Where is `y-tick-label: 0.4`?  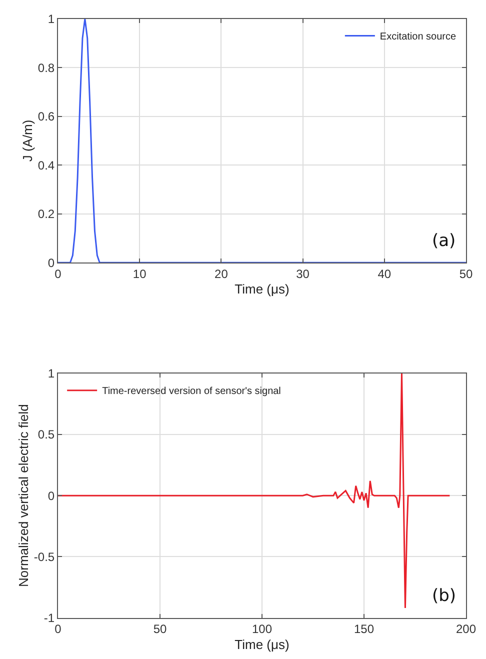 y-tick-label: 0.4 is located at coordinates (46, 165).